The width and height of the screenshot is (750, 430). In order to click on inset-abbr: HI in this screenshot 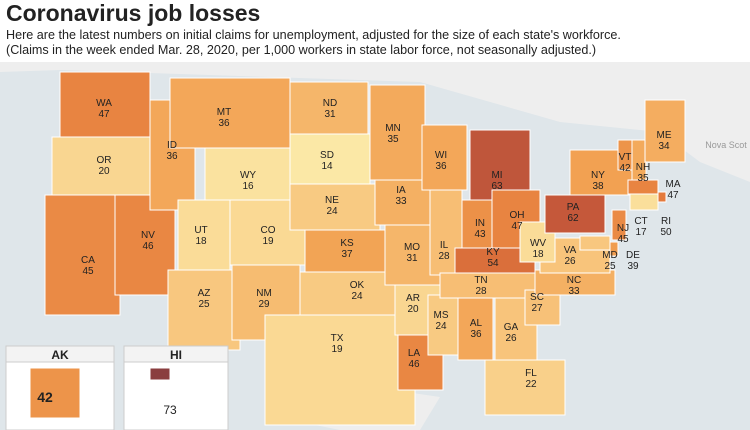, I will do `click(176, 355)`.